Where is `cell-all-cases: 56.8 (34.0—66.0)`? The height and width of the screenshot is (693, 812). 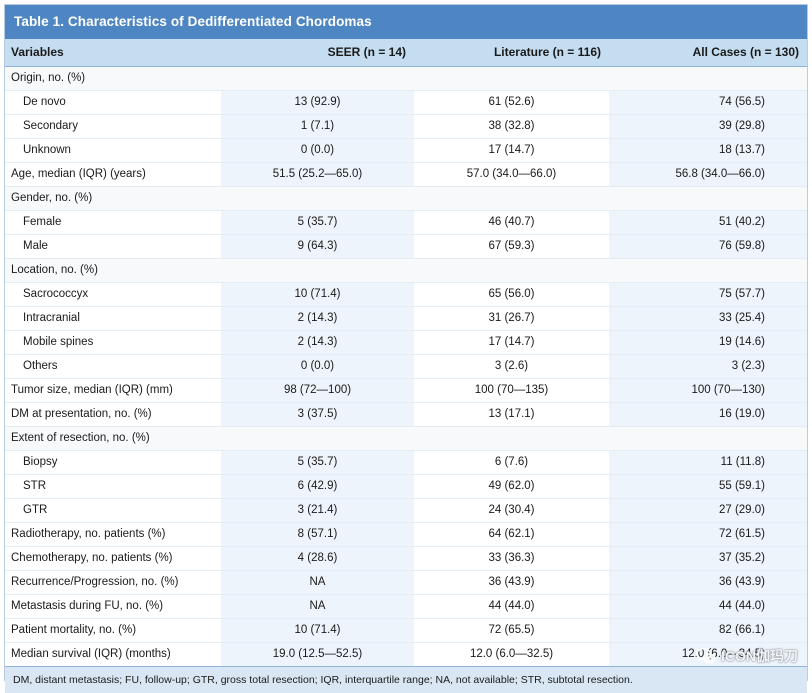
cell-all-cases: 56.8 (34.0—66.0) is located at coordinates (708, 174).